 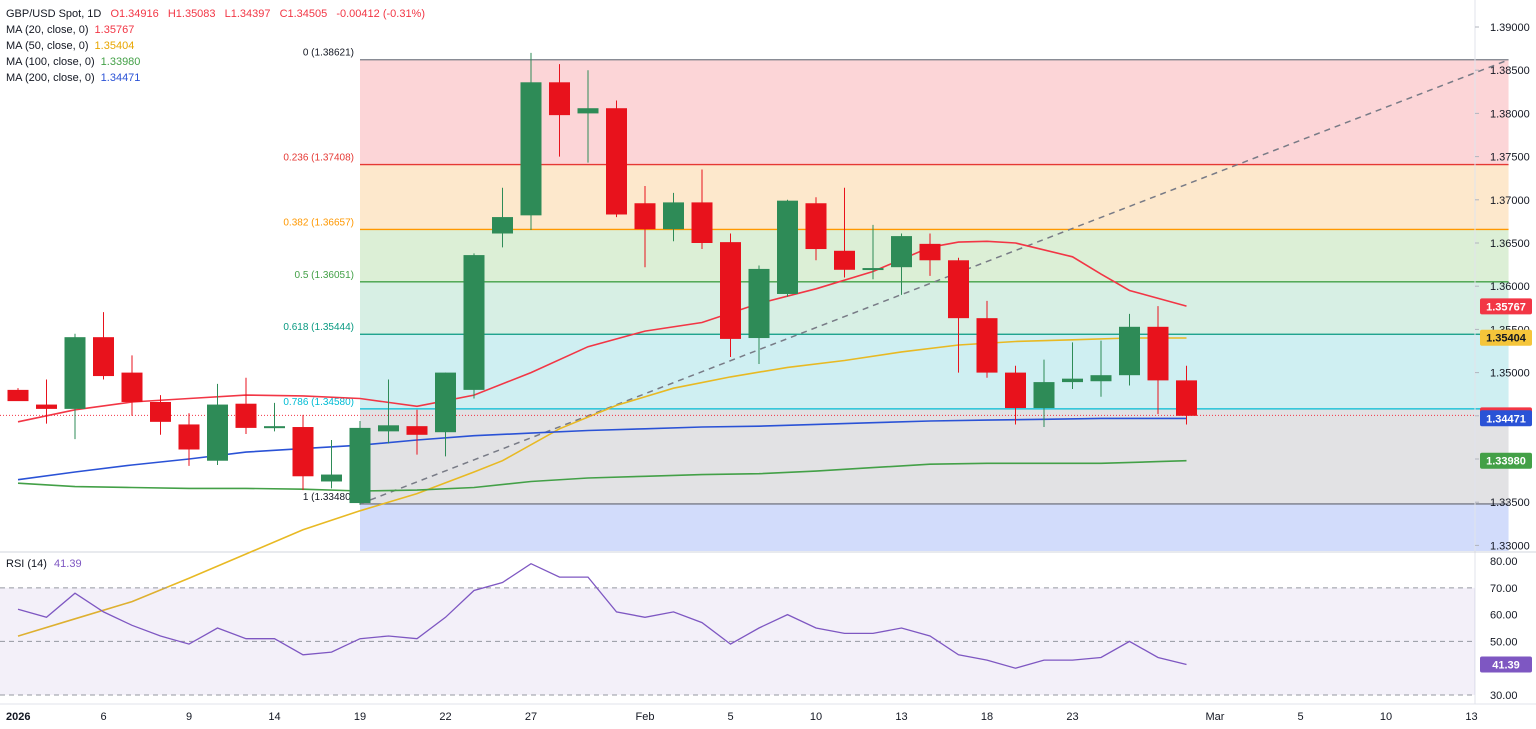 What do you see at coordinates (54, 14) in the screenshot?
I see `symbol-name: GBP/USD Spot, 1D` at bounding box center [54, 14].